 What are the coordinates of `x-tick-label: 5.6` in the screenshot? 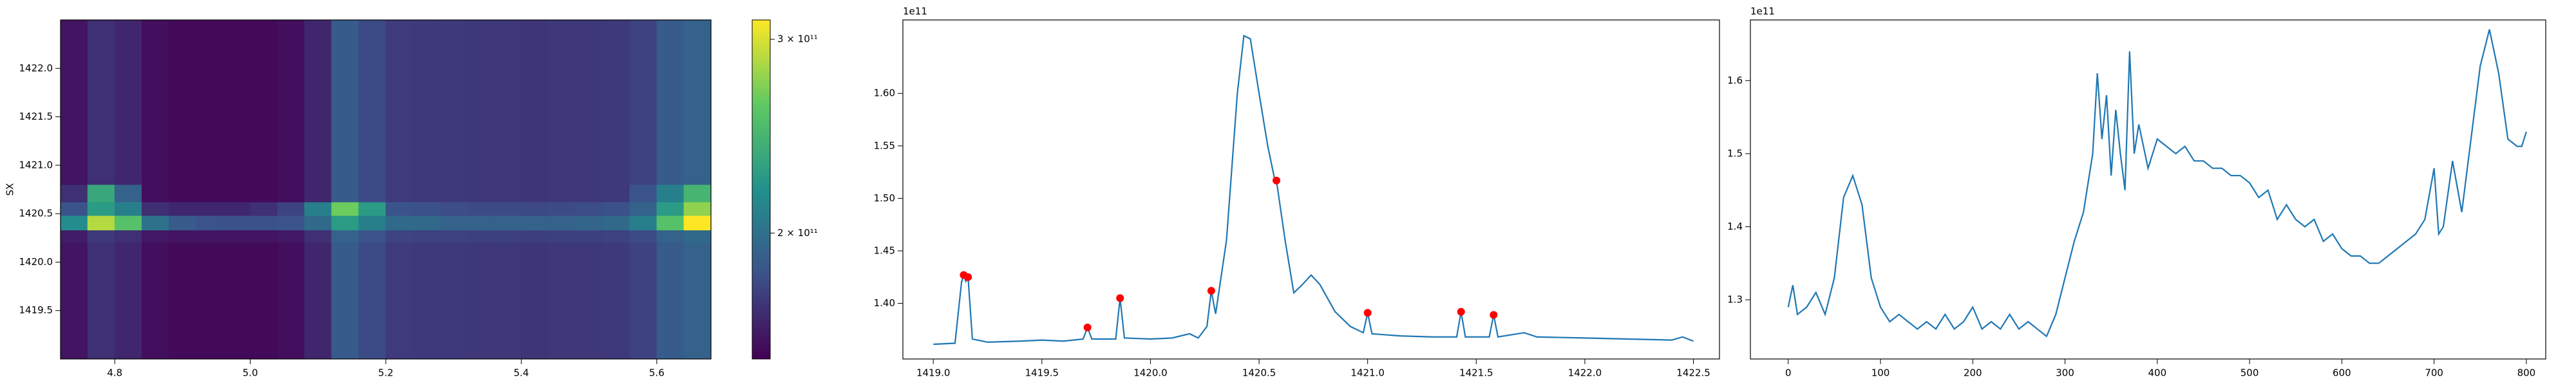 It's located at (657, 373).